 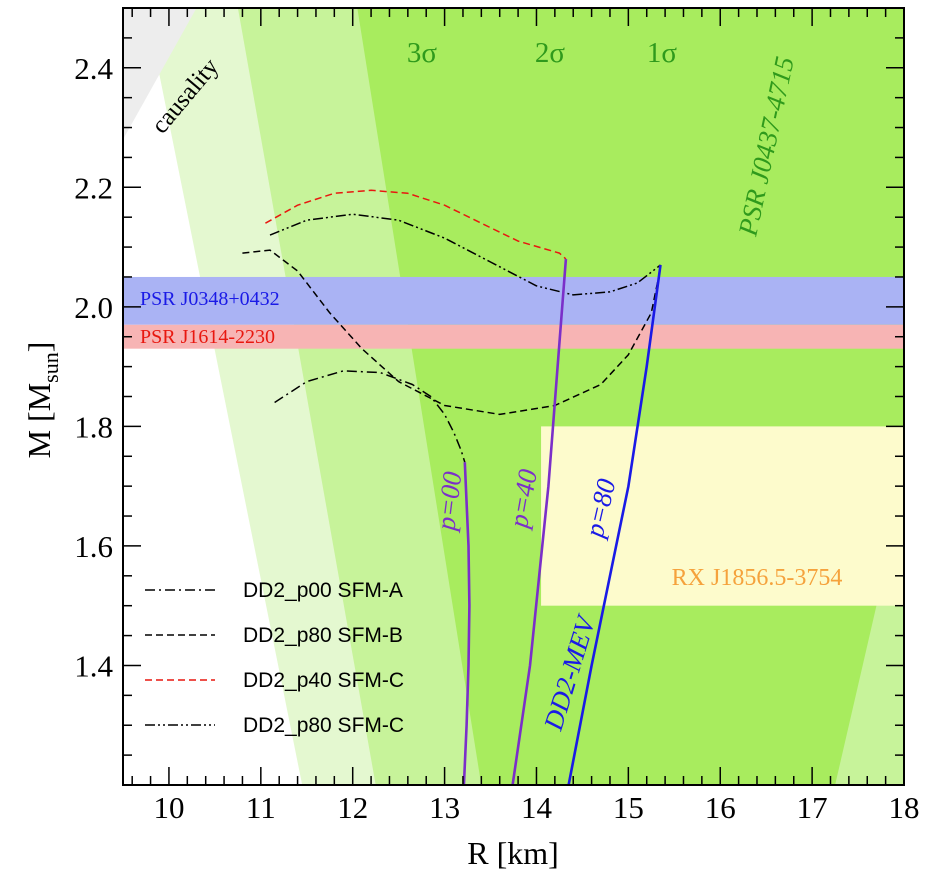 What do you see at coordinates (323, 725) in the screenshot?
I see `legend-label-3: DD2_p80 SFM-C` at bounding box center [323, 725].